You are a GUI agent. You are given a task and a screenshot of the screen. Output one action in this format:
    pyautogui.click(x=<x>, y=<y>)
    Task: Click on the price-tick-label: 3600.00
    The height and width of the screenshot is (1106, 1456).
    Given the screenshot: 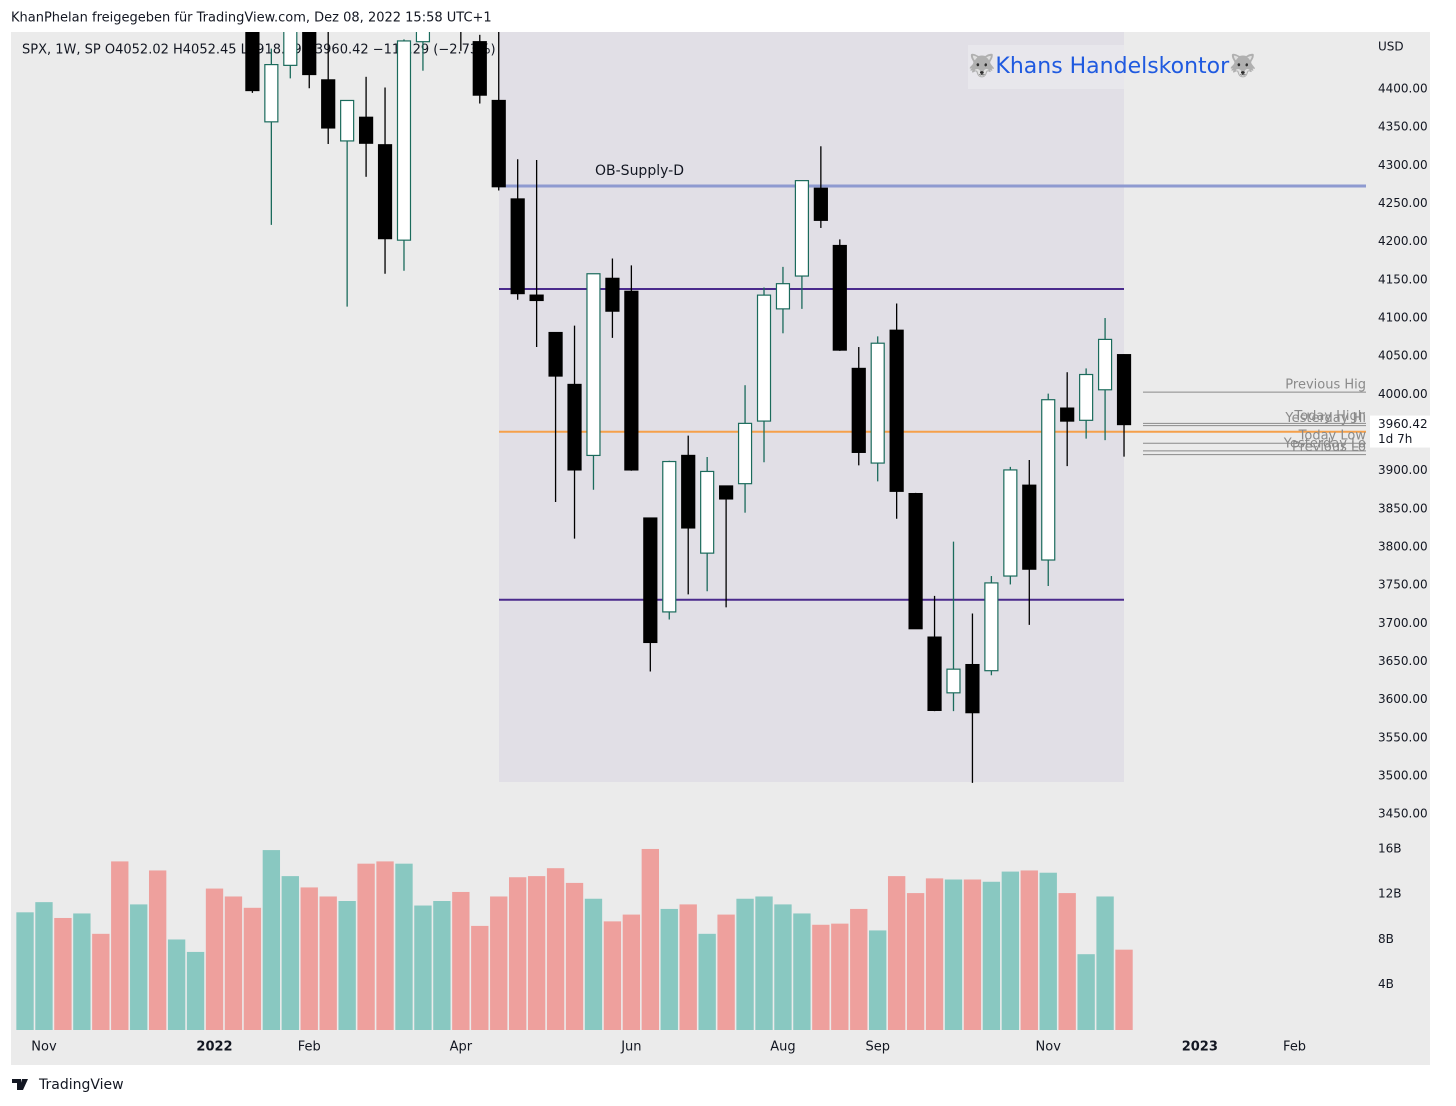 What is the action you would take?
    pyautogui.click(x=1403, y=699)
    